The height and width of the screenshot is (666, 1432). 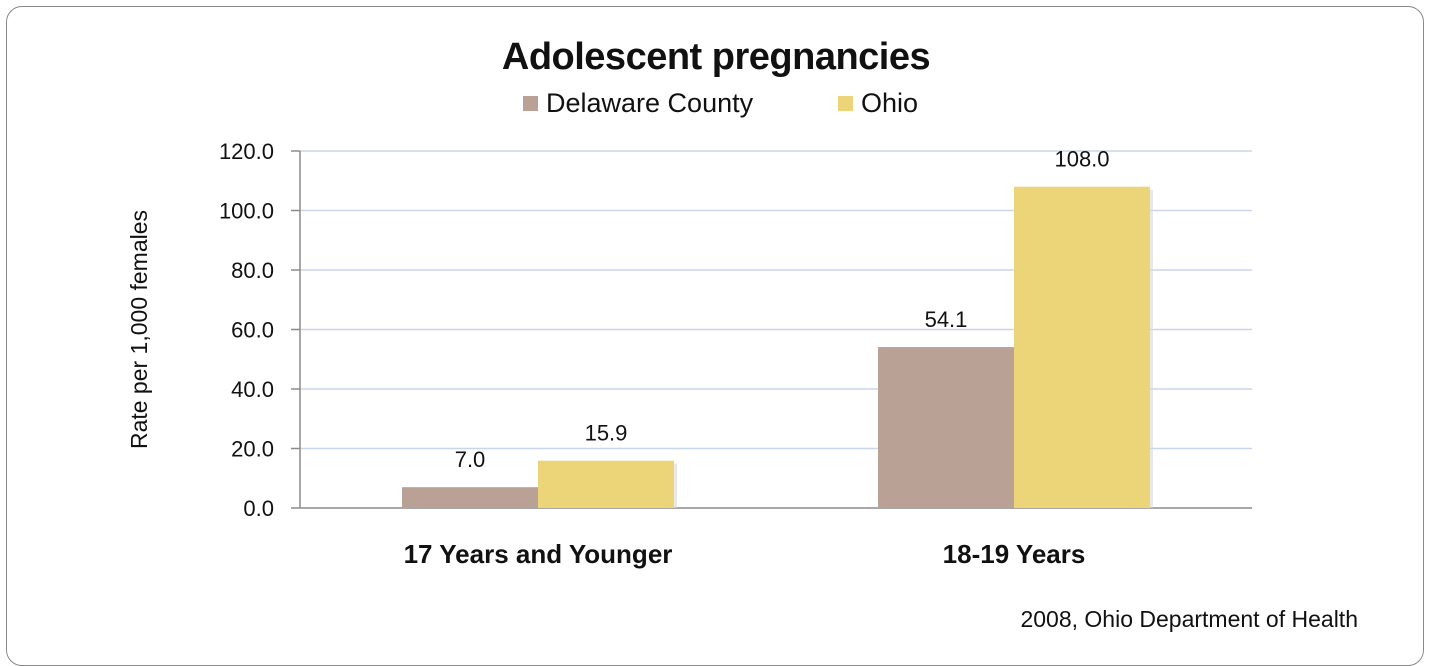 I want to click on data-label: 15.9, so click(x=606, y=433).